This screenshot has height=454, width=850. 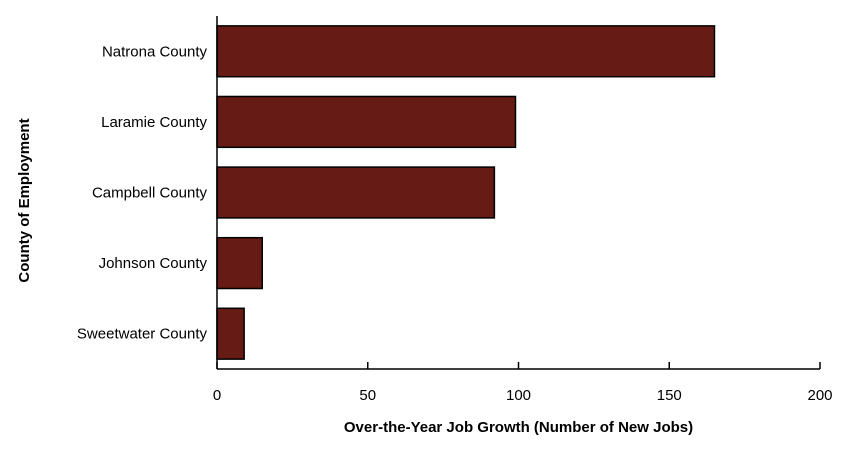 I want to click on category-label: Johnson County, so click(x=153, y=263).